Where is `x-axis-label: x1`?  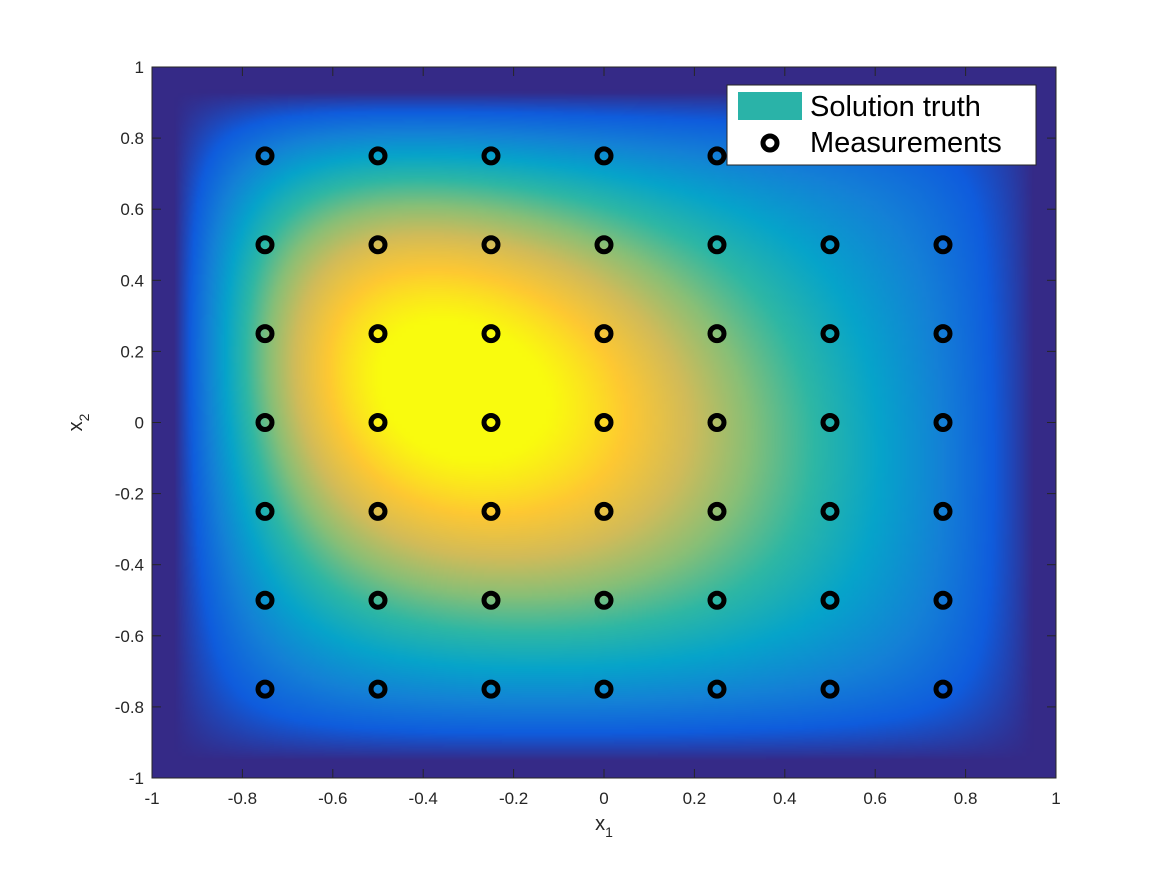
x-axis-label: x1 is located at coordinates (604, 826).